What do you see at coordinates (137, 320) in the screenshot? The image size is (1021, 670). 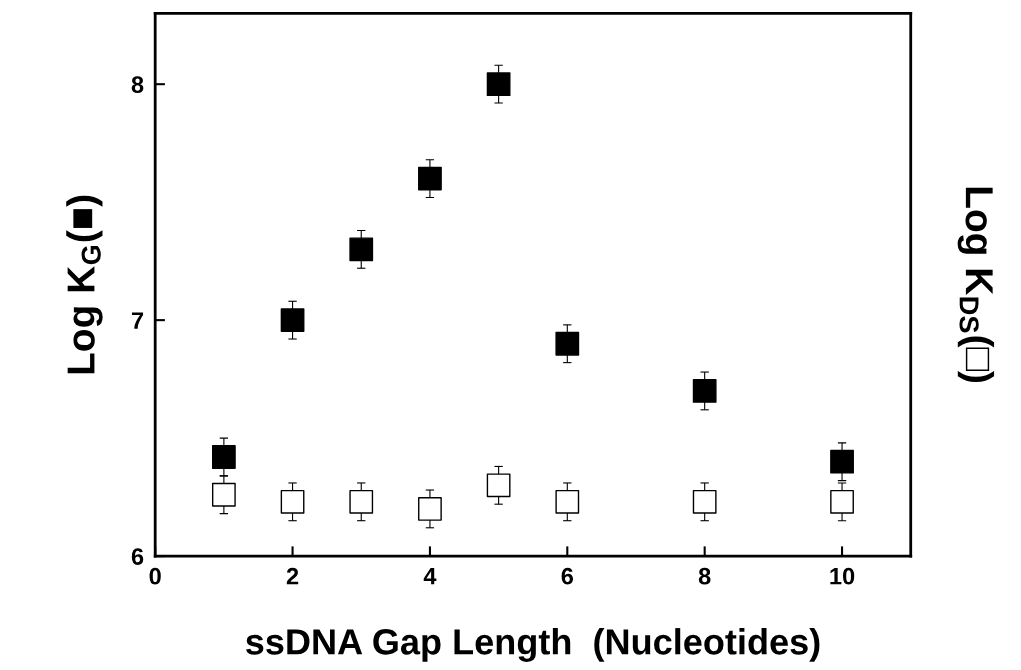 I see `y-tick-label: 7` at bounding box center [137, 320].